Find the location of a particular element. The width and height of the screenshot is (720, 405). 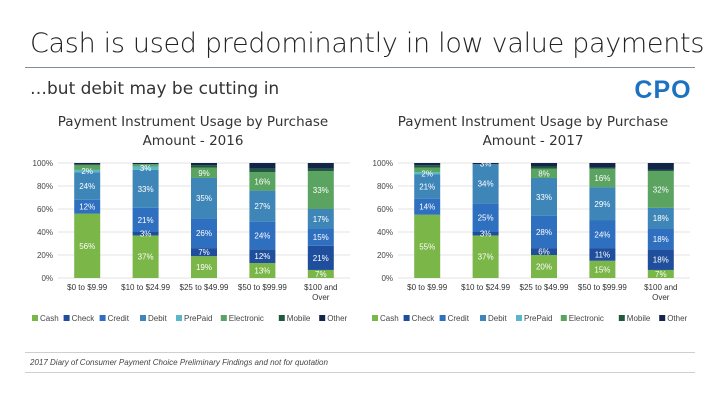

data-label: 8% is located at coordinates (544, 173).